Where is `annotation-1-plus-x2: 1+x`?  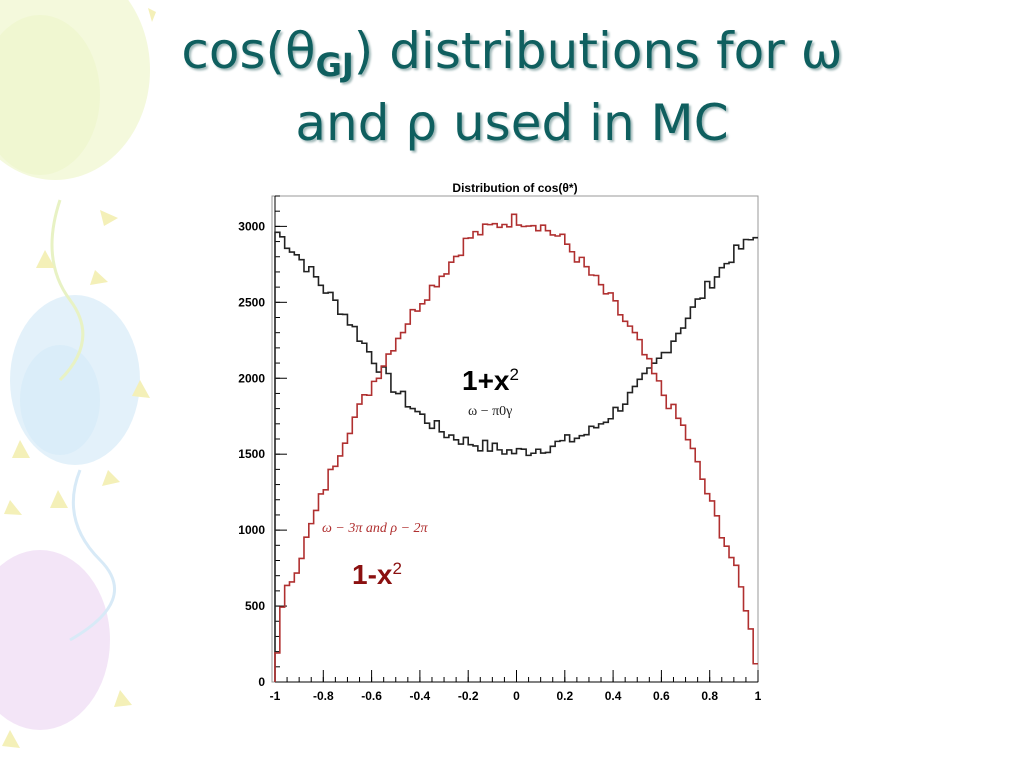 annotation-1-plus-x2: 1+x is located at coordinates (486, 380).